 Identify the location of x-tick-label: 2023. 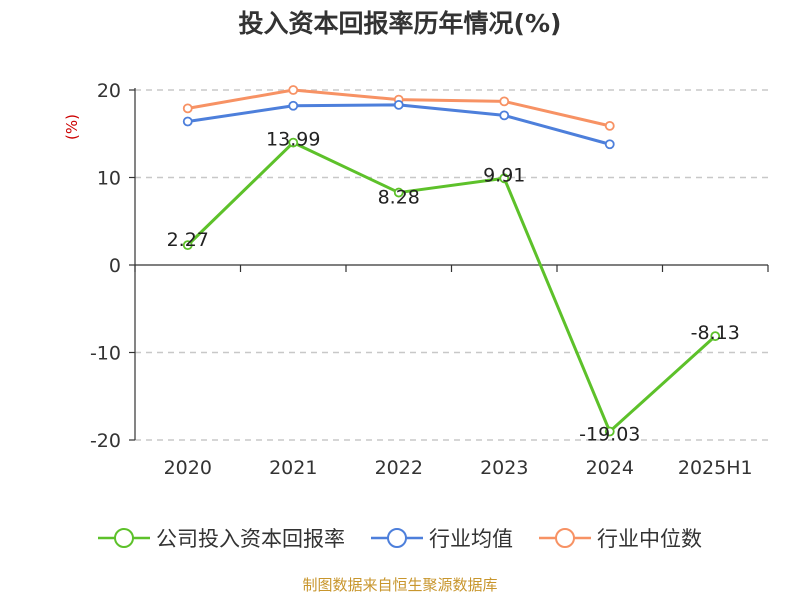
(504, 468).